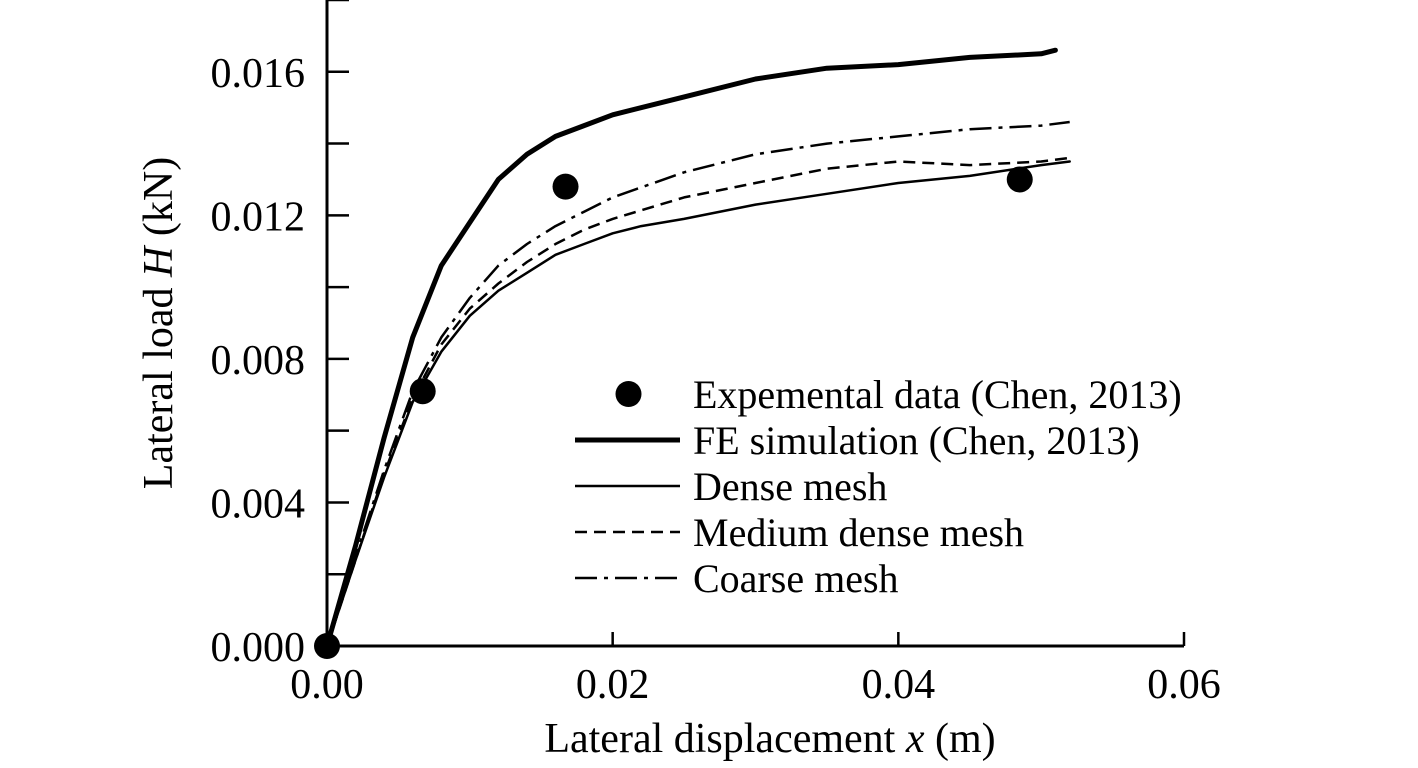 This screenshot has width=1418, height=768. I want to click on y-tick-label: 0.016, so click(258, 74).